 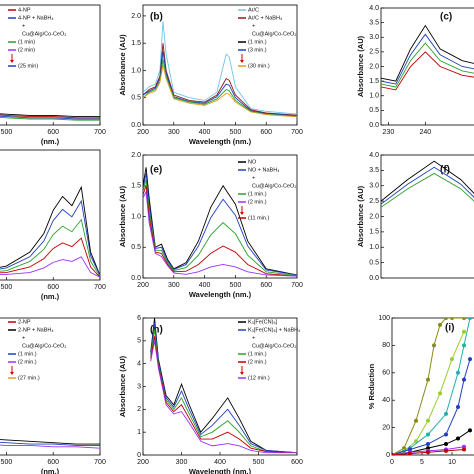 I want to click on x-axis-title: (nm.), so click(x=50, y=470).